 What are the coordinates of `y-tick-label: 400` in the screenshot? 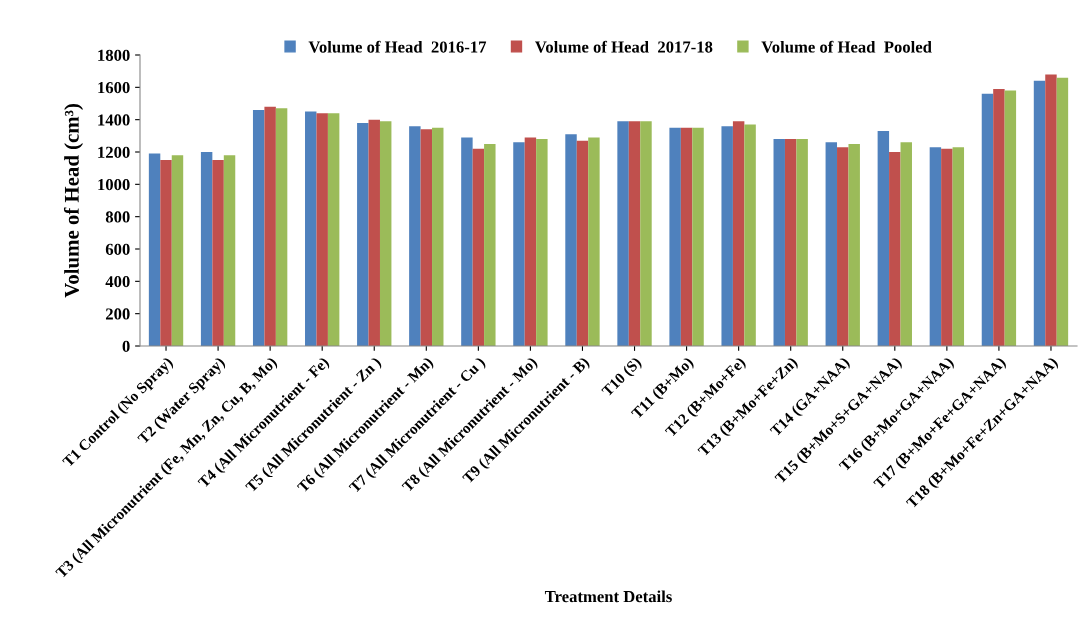 It's located at (117, 282).